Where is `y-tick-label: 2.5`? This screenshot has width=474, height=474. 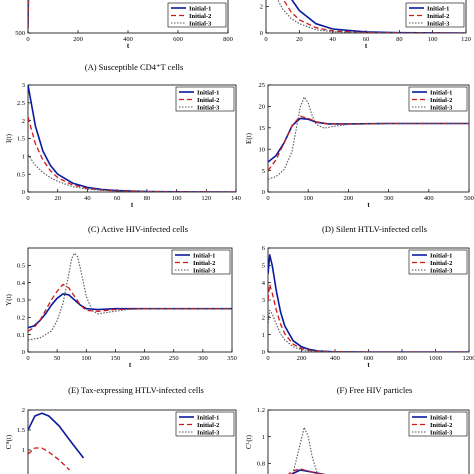
y-tick-label: 2.5 is located at coordinates (21, 103).